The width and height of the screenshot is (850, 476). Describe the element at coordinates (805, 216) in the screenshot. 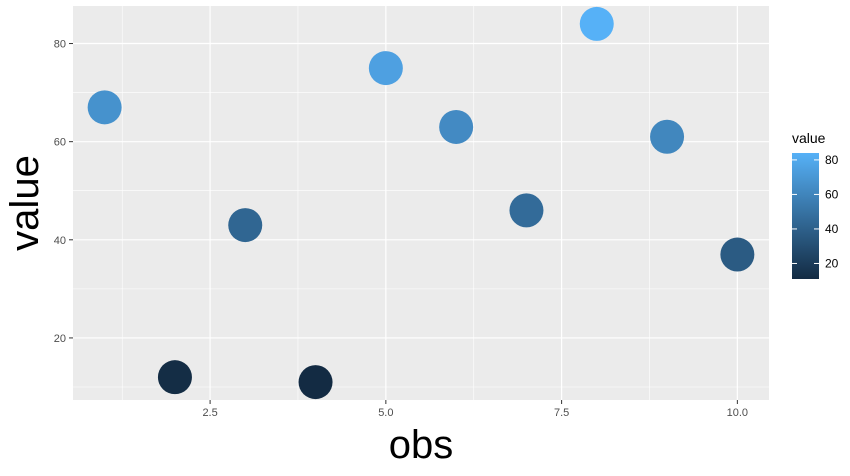

I see `legend-colorbar` at that location.